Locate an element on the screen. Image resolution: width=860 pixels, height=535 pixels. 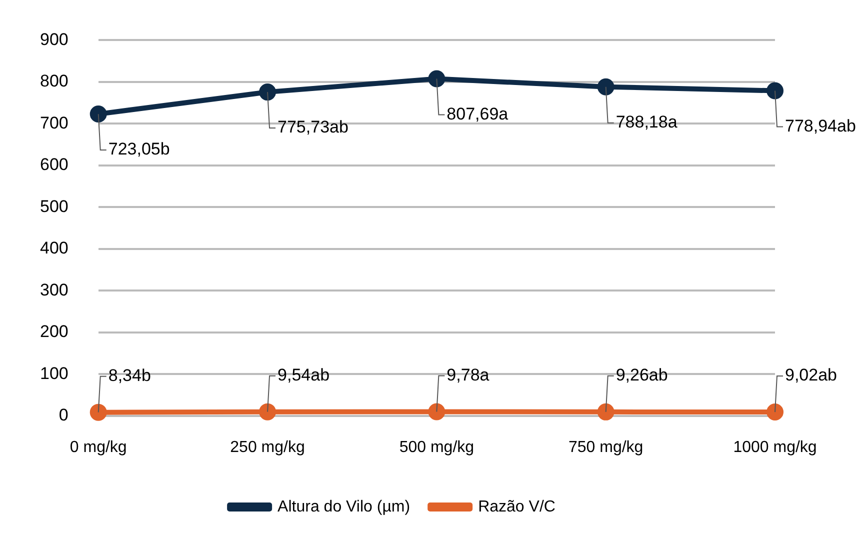
y-tick-label: 900 is located at coordinates (54, 39).